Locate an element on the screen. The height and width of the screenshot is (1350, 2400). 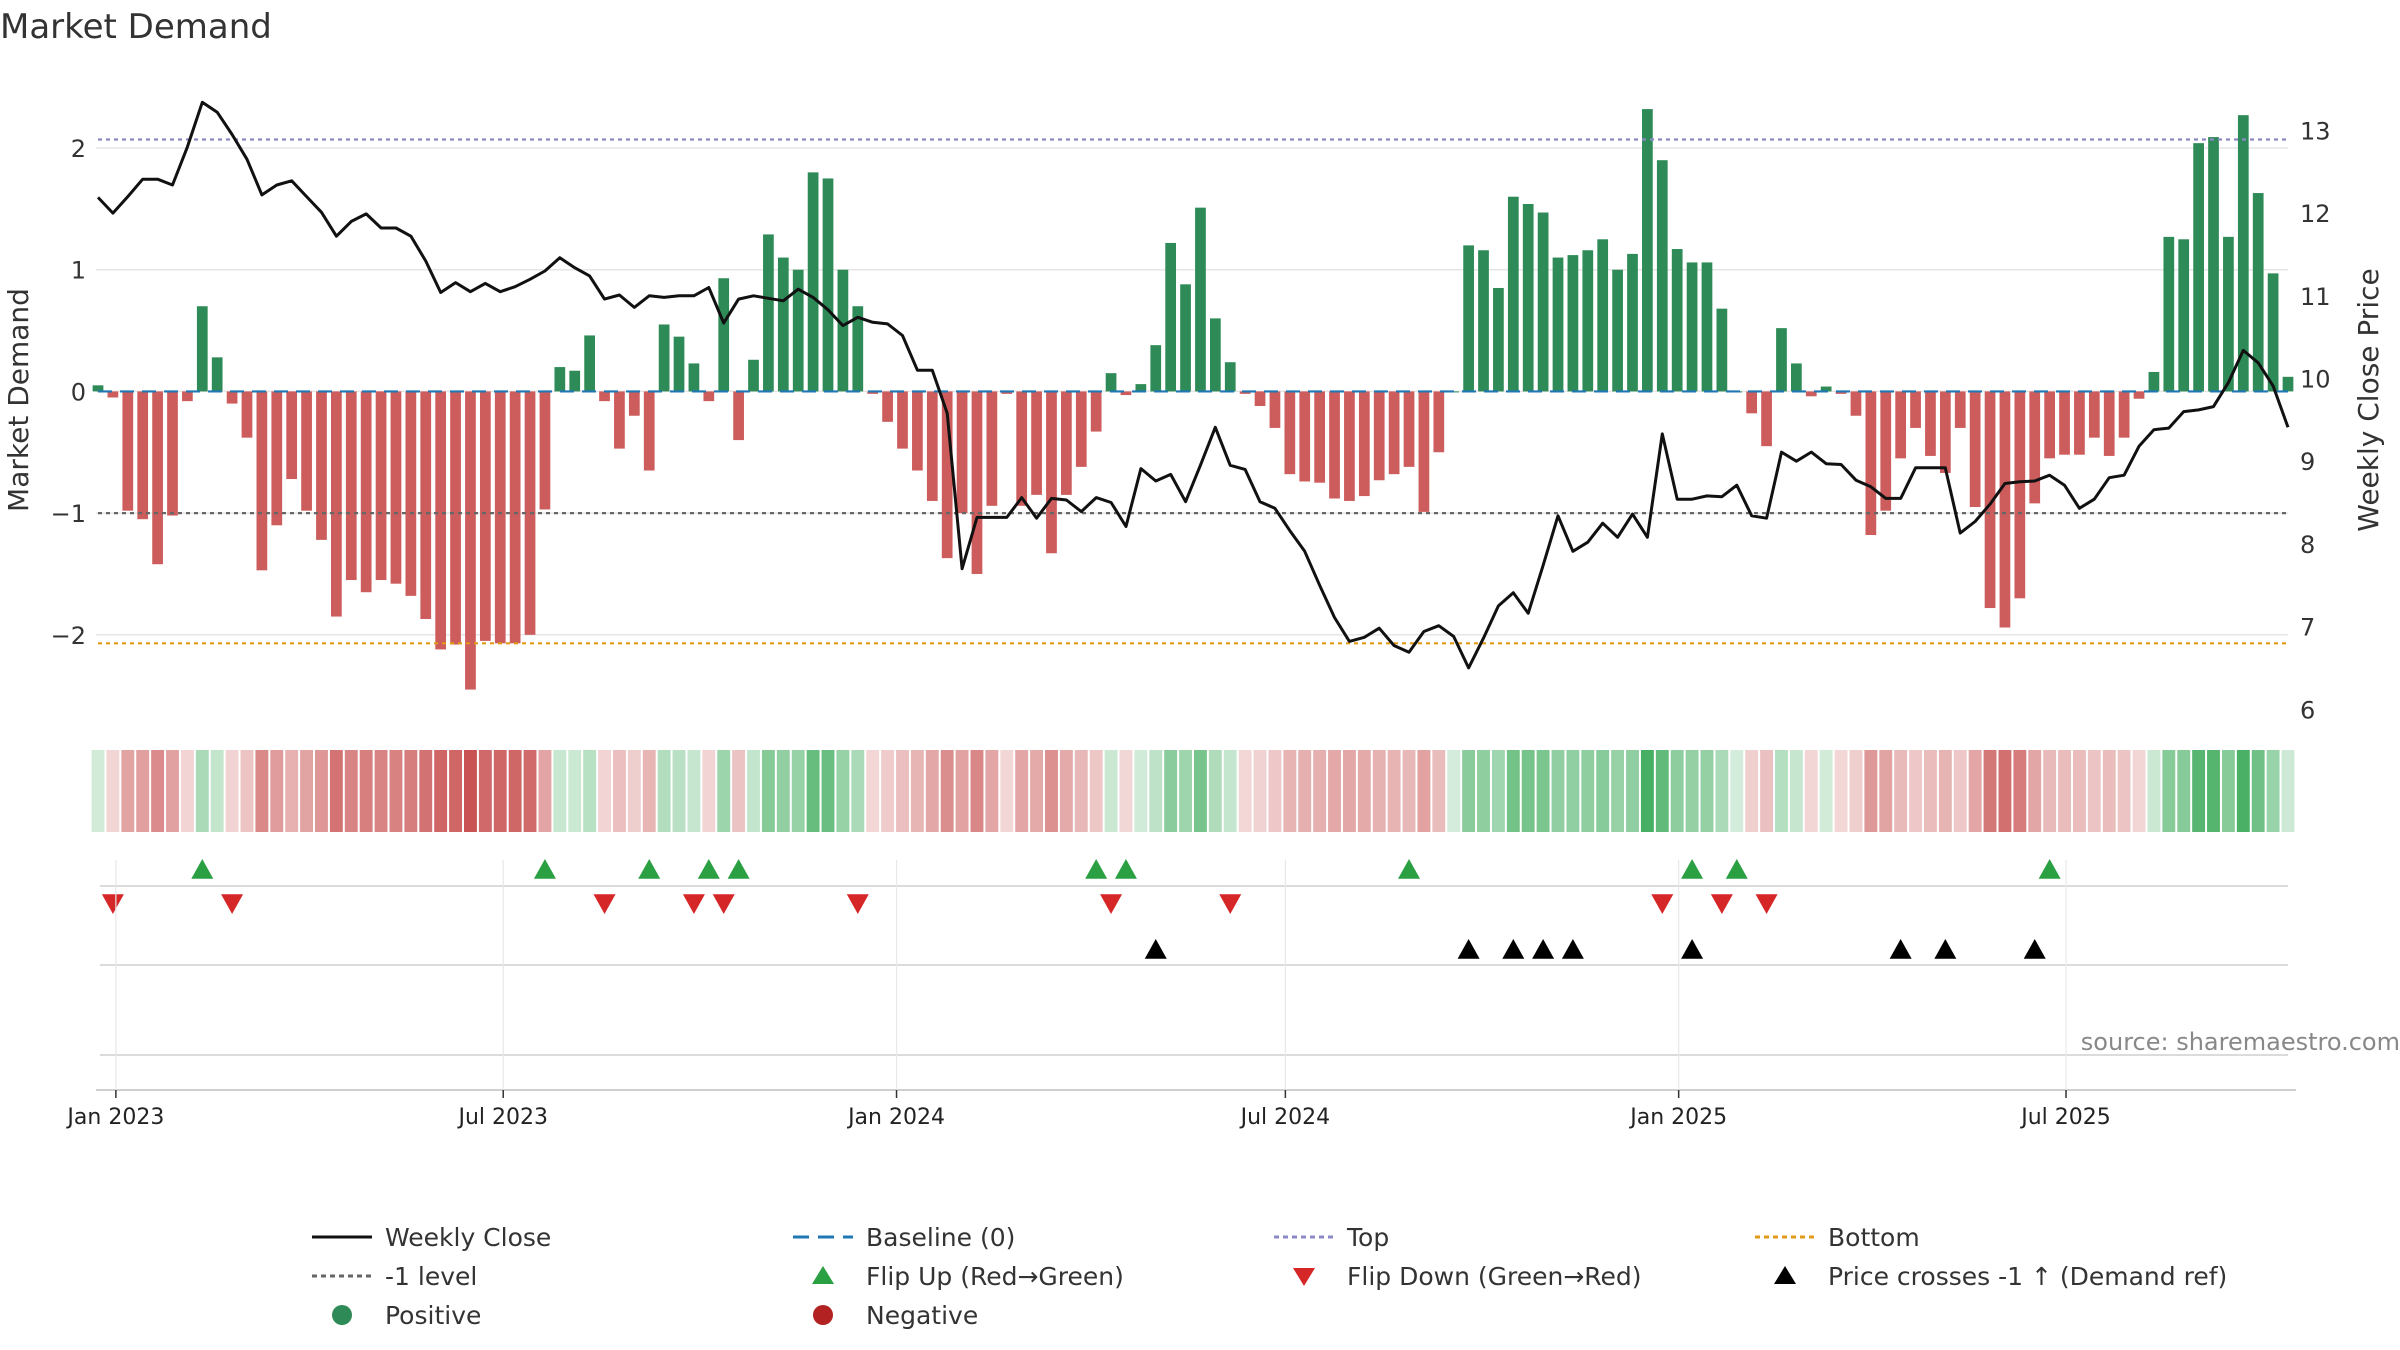
right-tick-label: 10 is located at coordinates (2315, 379).